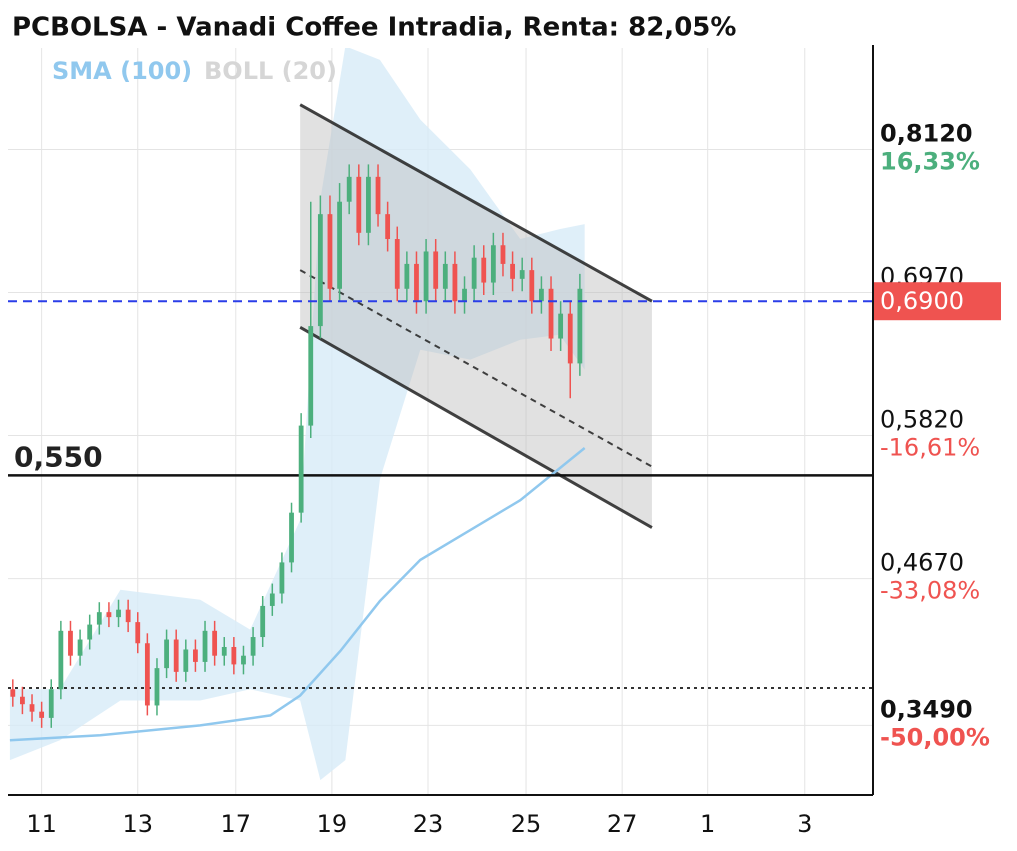  Describe the element at coordinates (926, 133) in the screenshot. I see `y-tick-label: 0,8120` at that location.